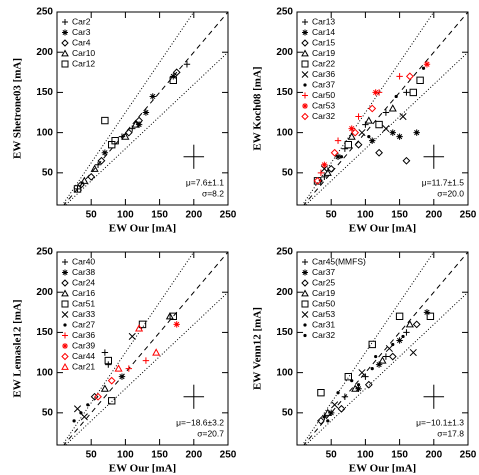  I want to click on legend-label: Car22, so click(323, 63).